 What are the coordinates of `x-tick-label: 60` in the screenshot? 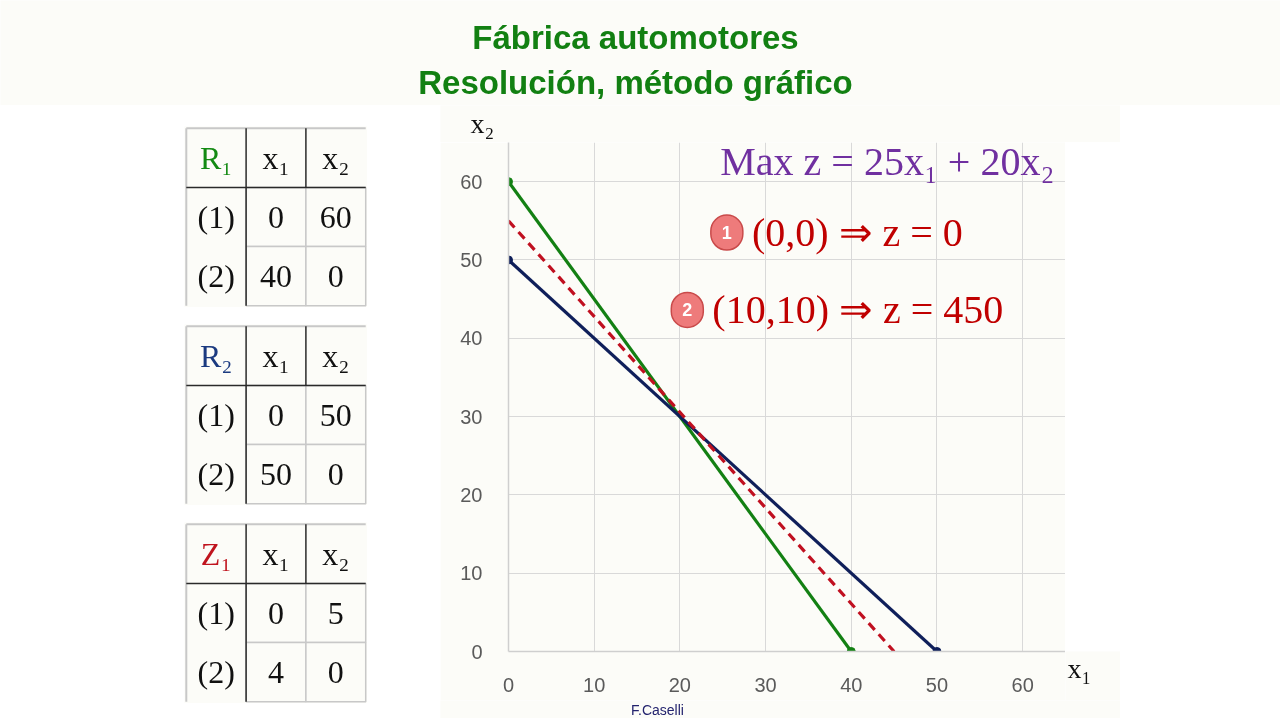 It's located at (1022, 684).